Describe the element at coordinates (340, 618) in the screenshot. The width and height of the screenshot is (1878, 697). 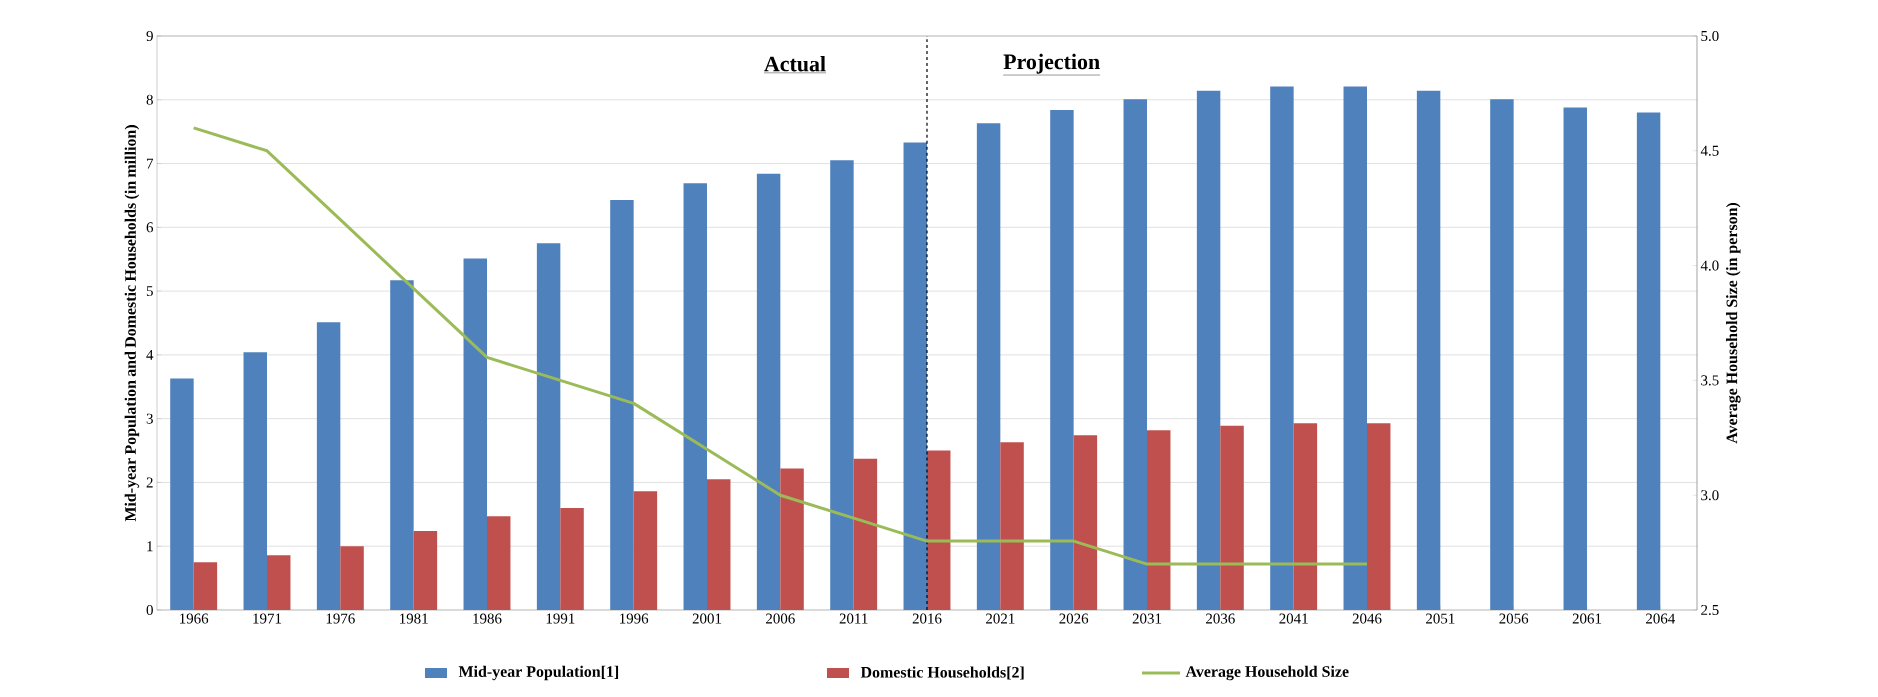
I see `x-tick-label: 1976` at that location.